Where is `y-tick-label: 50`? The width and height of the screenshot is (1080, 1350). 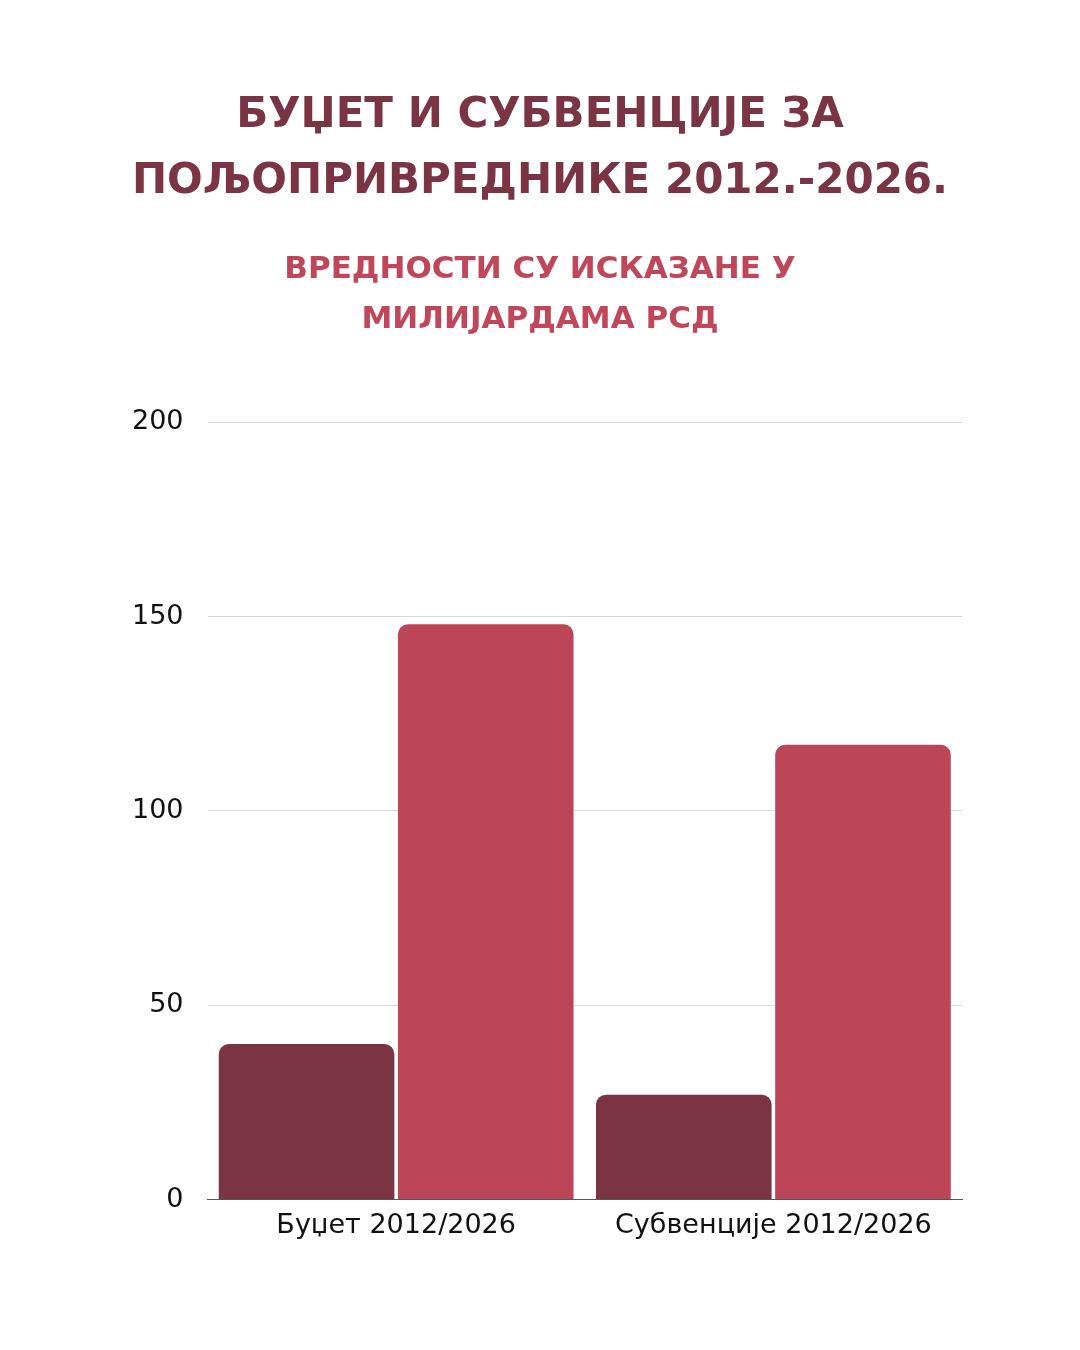 y-tick-label: 50 is located at coordinates (166, 1003).